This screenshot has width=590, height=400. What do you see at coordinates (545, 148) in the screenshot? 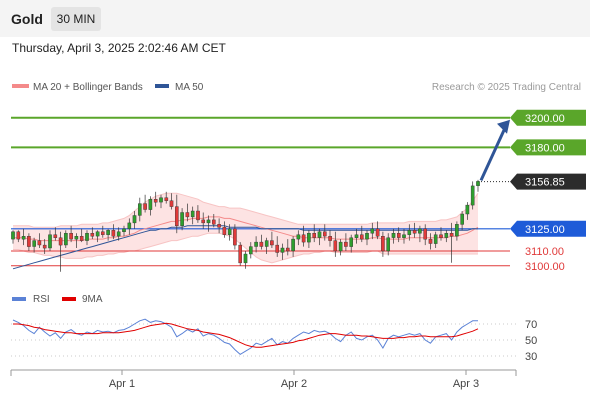
I see `level-label-1: 3180.00` at bounding box center [545, 148].